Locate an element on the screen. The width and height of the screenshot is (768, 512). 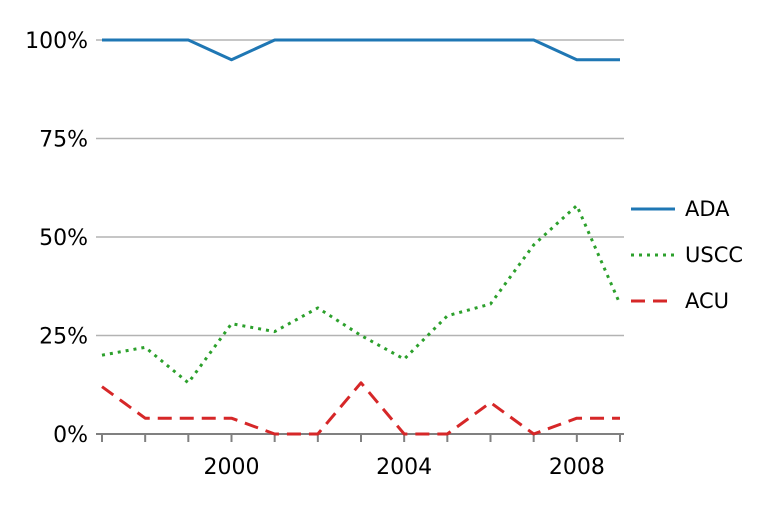
legend-item-acu: ACU is located at coordinates (686, 301).